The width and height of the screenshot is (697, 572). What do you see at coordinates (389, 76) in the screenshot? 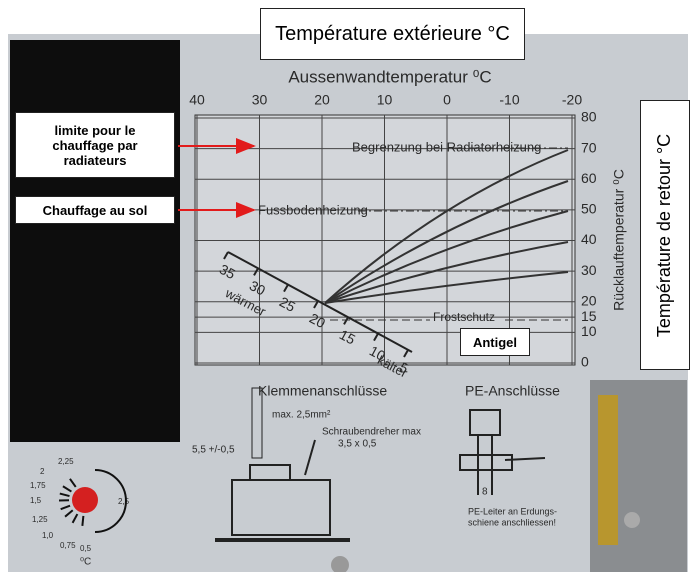
I see `diagram-title: Aussenwandtemperatur ⁰C` at bounding box center [389, 76].